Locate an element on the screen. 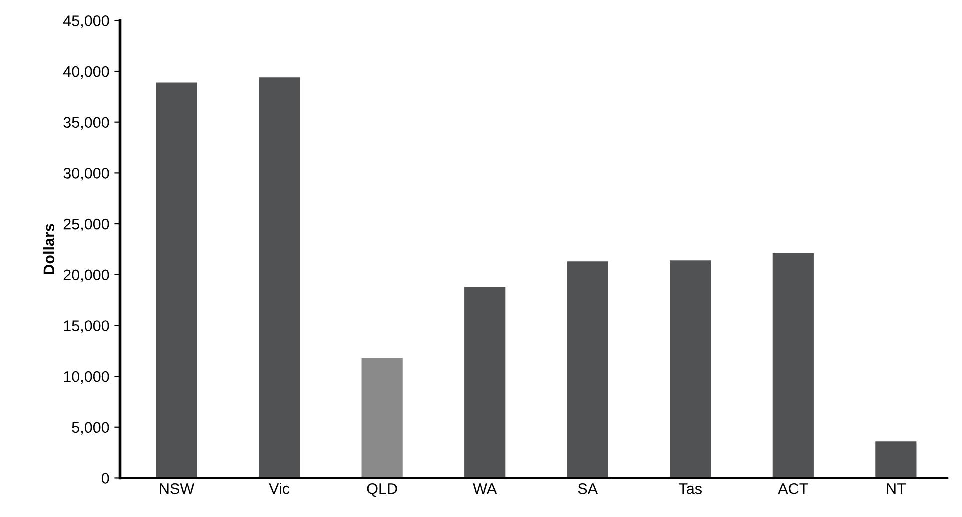 The image size is (962, 517). x-tick-label: Vic is located at coordinates (279, 488).